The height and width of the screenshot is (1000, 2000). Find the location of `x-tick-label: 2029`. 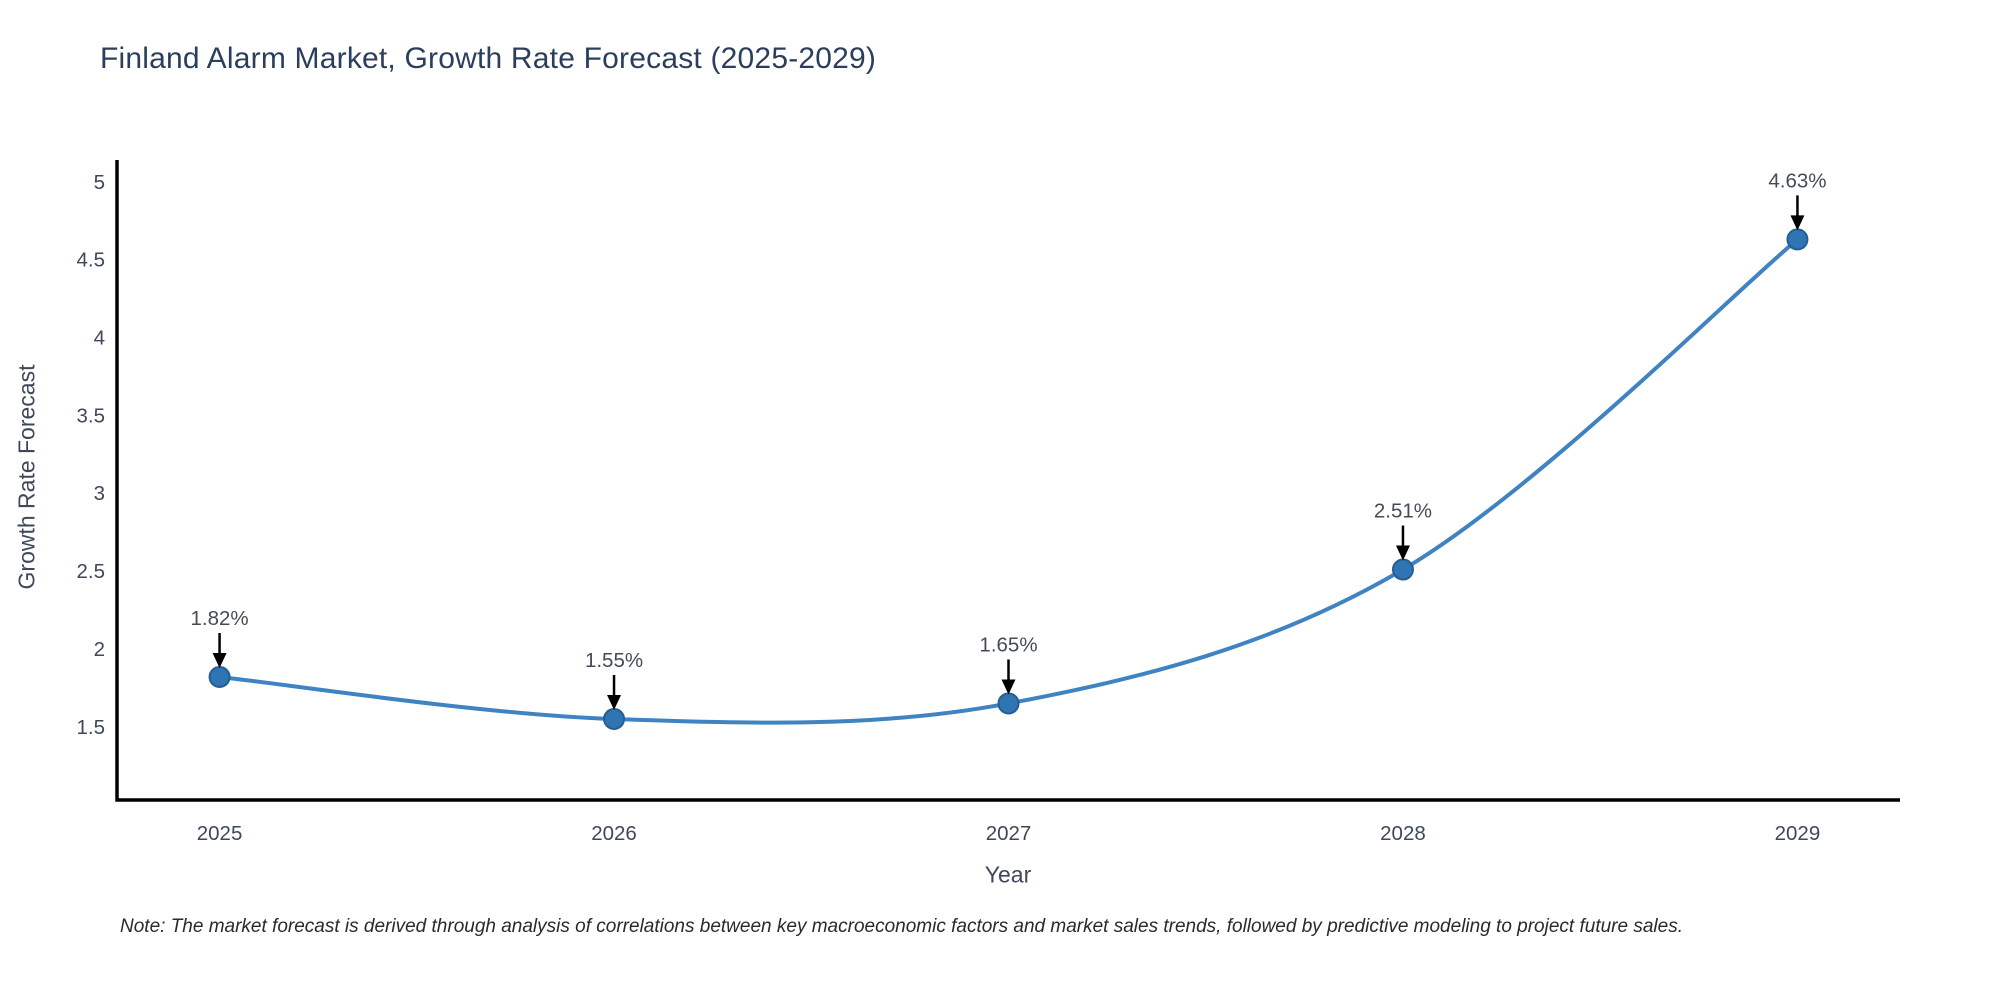

x-tick-label: 2029 is located at coordinates (1798, 833).